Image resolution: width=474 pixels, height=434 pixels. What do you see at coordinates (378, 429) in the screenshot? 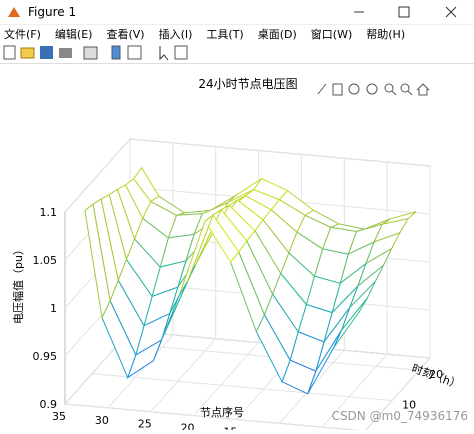
I see `y-tick-label: 0` at bounding box center [378, 429].